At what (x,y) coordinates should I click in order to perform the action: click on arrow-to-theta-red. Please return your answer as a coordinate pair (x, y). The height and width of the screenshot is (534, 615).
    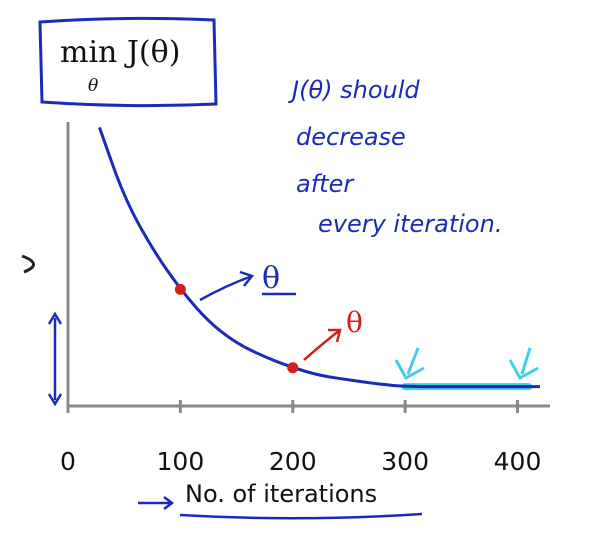
    Looking at the image, I should click on (322, 344).